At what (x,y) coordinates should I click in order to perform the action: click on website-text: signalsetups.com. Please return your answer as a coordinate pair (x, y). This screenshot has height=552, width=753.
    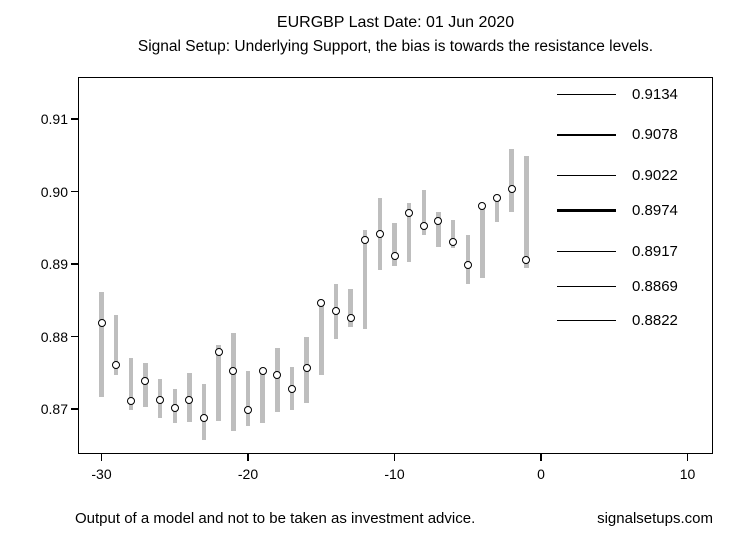
    Looking at the image, I should click on (655, 518).